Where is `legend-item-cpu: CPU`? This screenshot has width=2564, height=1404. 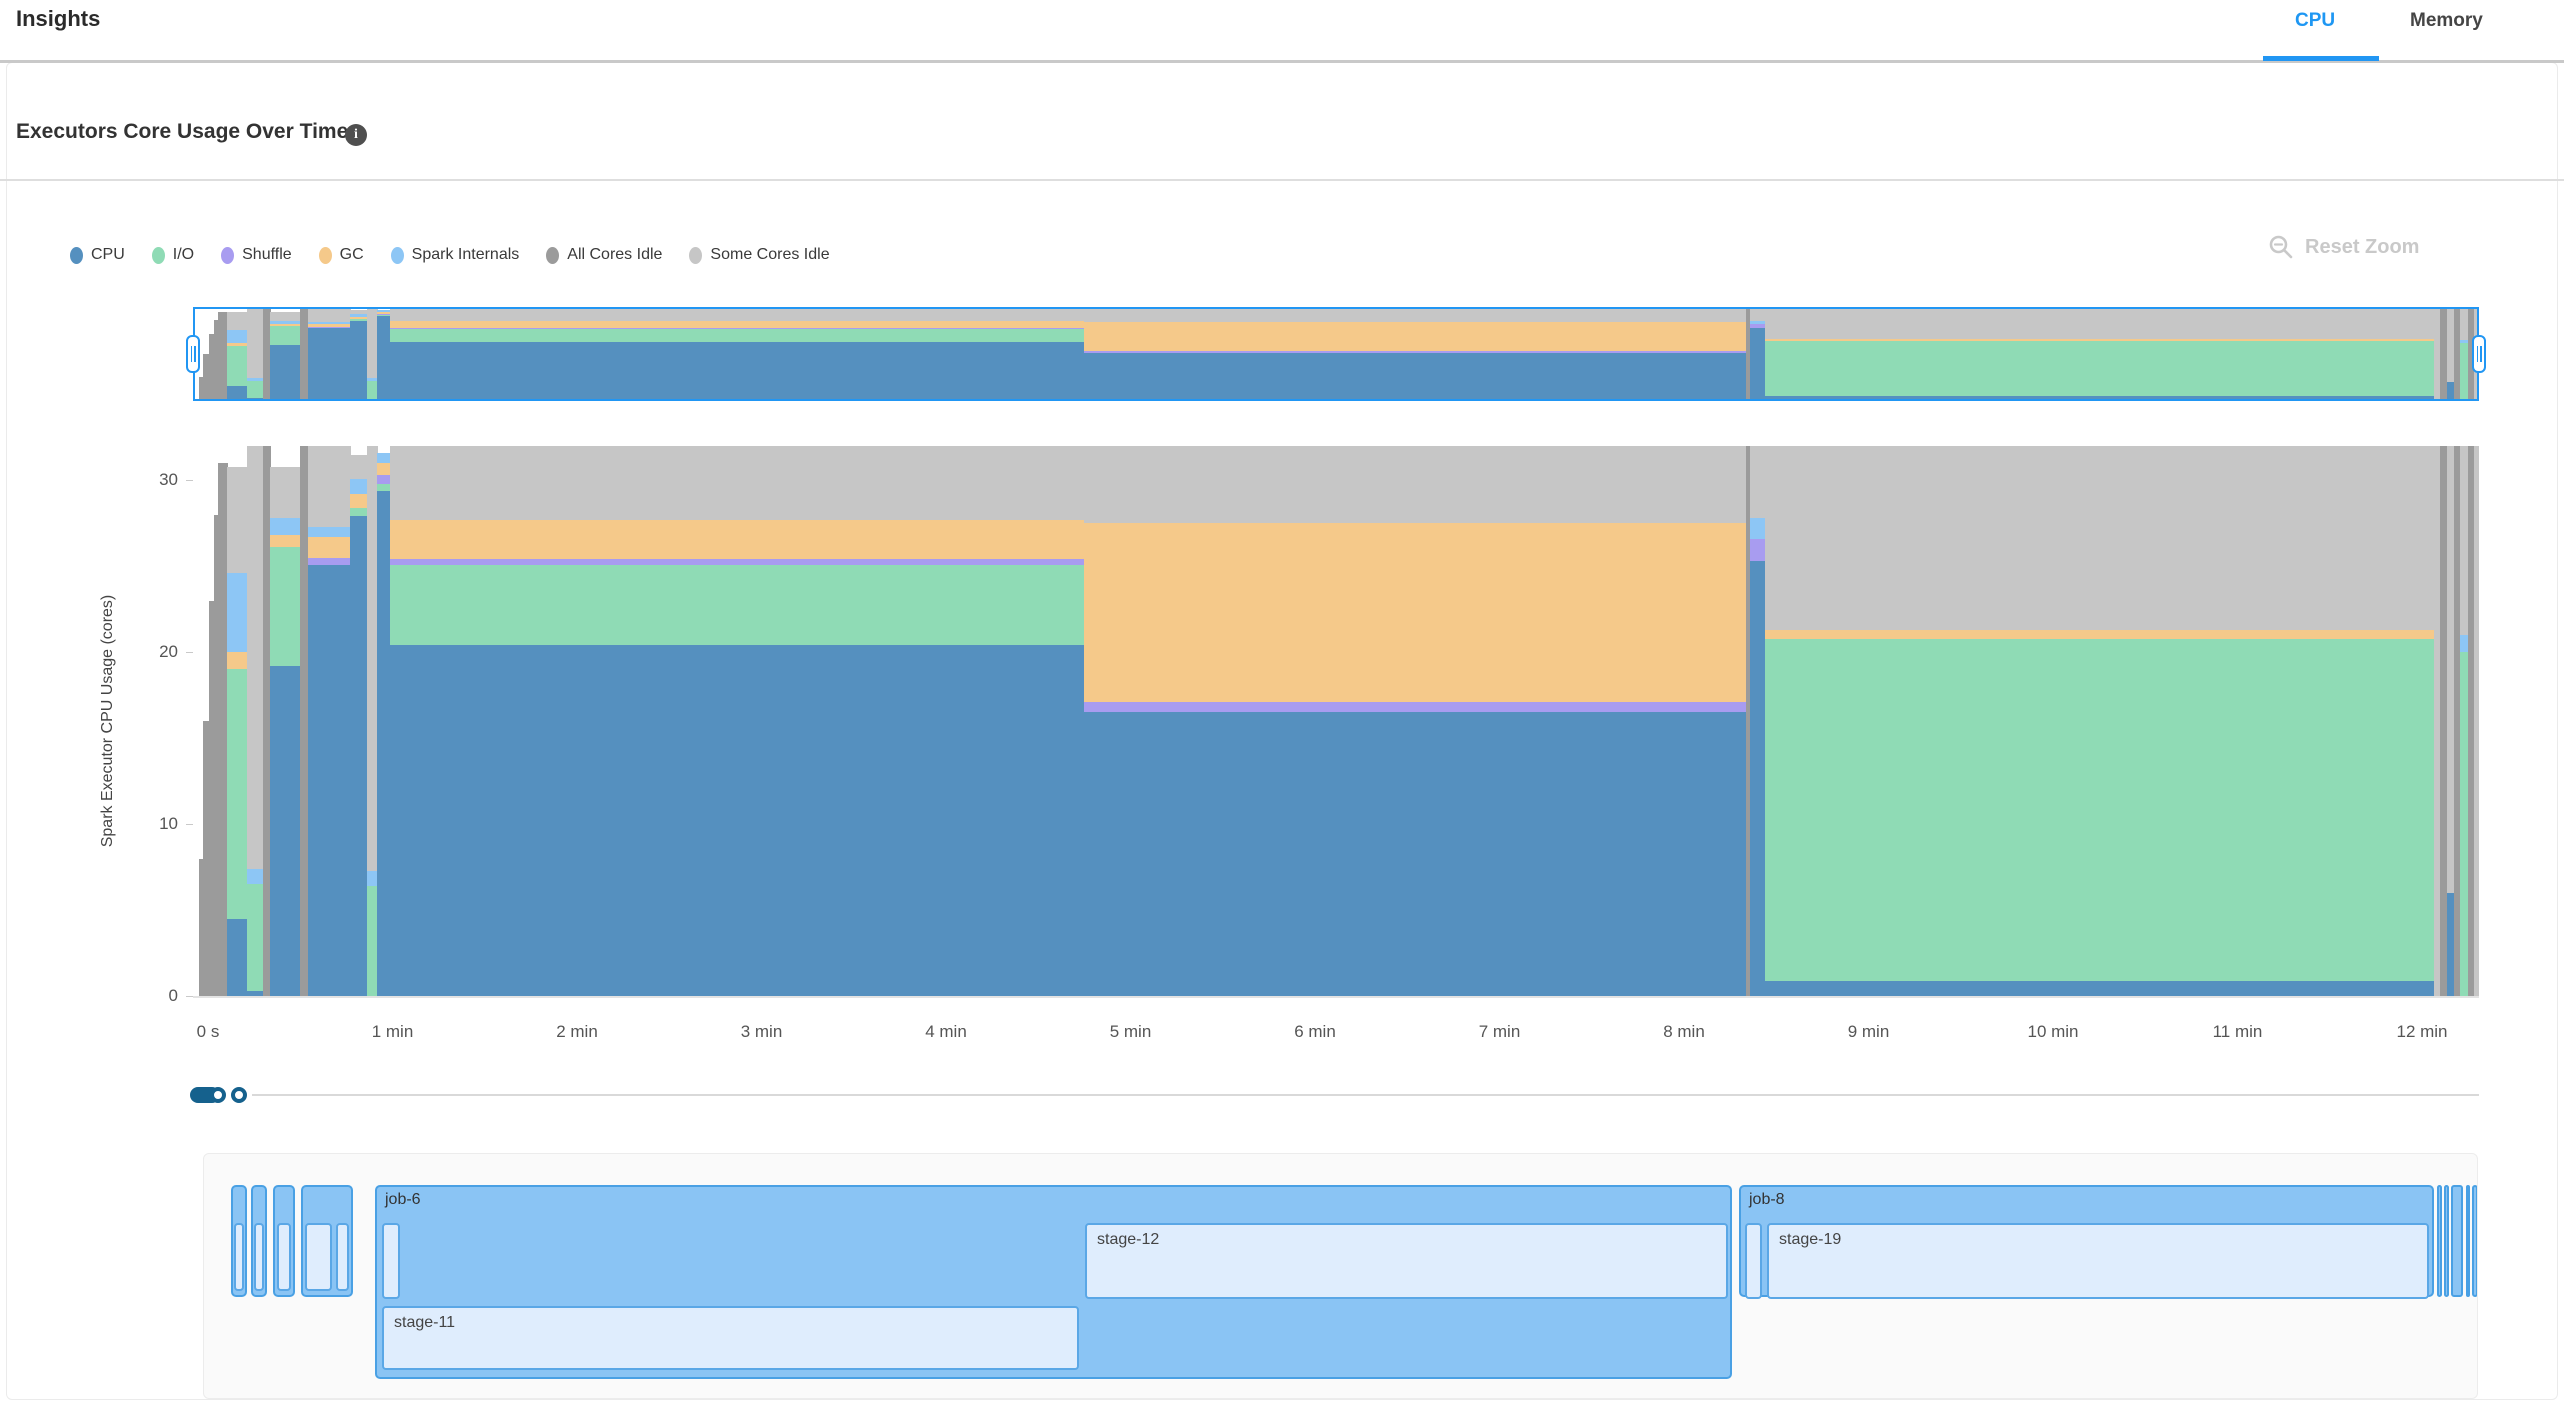
legend-item-cpu: CPU is located at coordinates (97, 255).